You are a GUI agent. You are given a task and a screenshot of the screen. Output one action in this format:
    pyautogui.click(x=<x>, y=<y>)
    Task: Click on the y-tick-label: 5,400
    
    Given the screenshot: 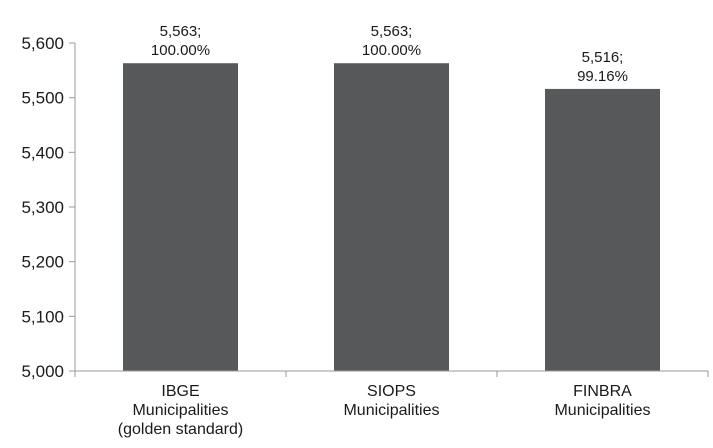 What is the action you would take?
    pyautogui.click(x=42, y=152)
    